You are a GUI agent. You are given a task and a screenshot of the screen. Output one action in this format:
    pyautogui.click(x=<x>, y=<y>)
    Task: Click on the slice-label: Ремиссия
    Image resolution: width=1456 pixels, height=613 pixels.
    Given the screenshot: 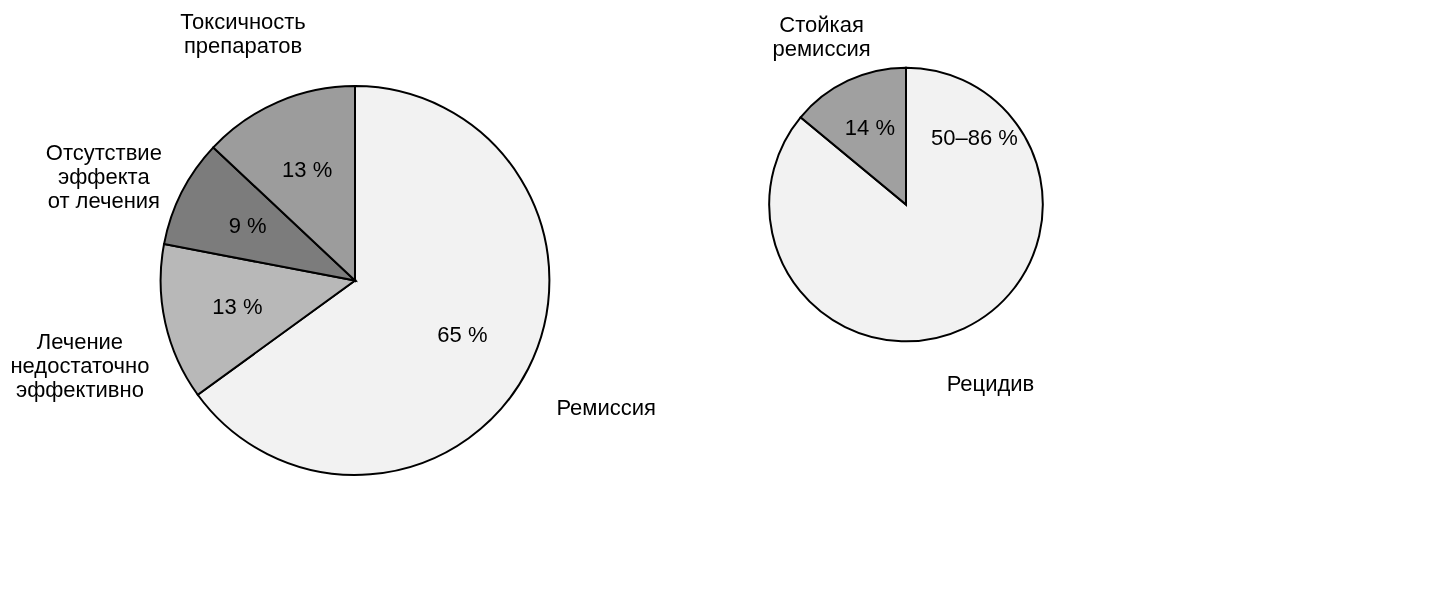 What is the action you would take?
    pyautogui.click(x=606, y=408)
    